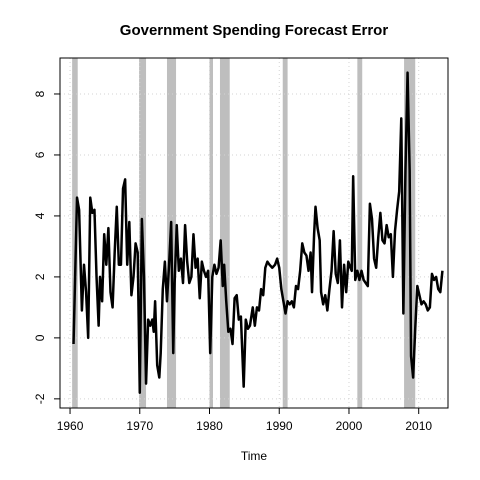  What do you see at coordinates (40, 337) in the screenshot?
I see `y-tick-label: 0` at bounding box center [40, 337].